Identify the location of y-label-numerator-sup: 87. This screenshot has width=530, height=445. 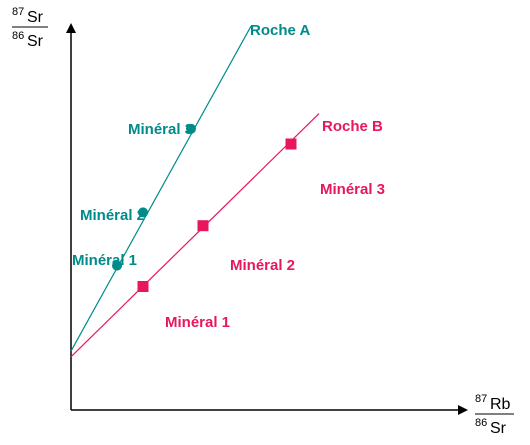
(18, 12).